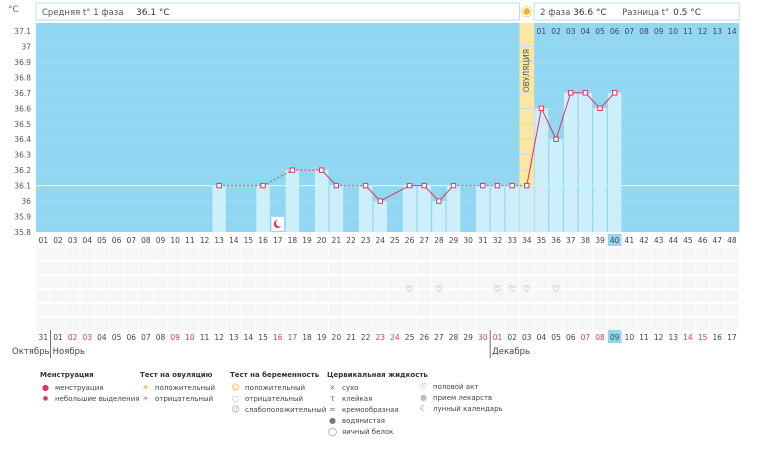  Describe the element at coordinates (263, 337) in the screenshot. I see `date-label: 15` at that location.